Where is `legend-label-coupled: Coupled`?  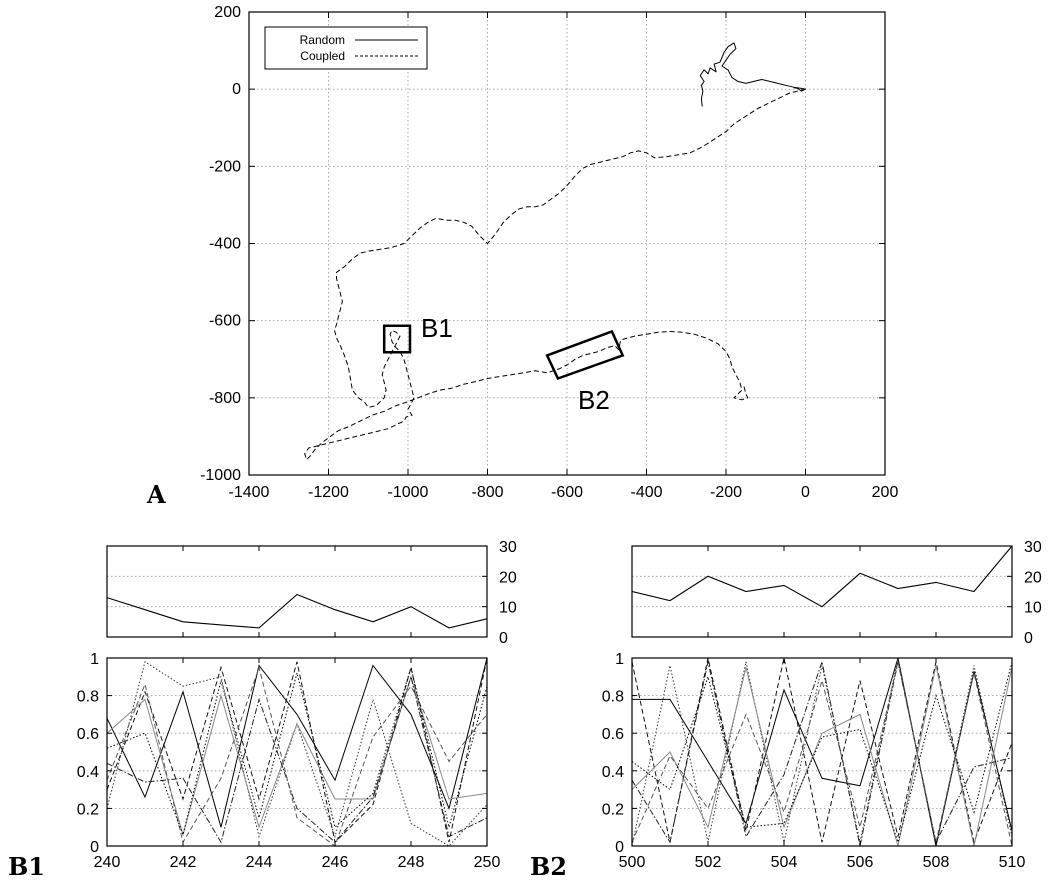 legend-label-coupled: Coupled is located at coordinates (322, 56).